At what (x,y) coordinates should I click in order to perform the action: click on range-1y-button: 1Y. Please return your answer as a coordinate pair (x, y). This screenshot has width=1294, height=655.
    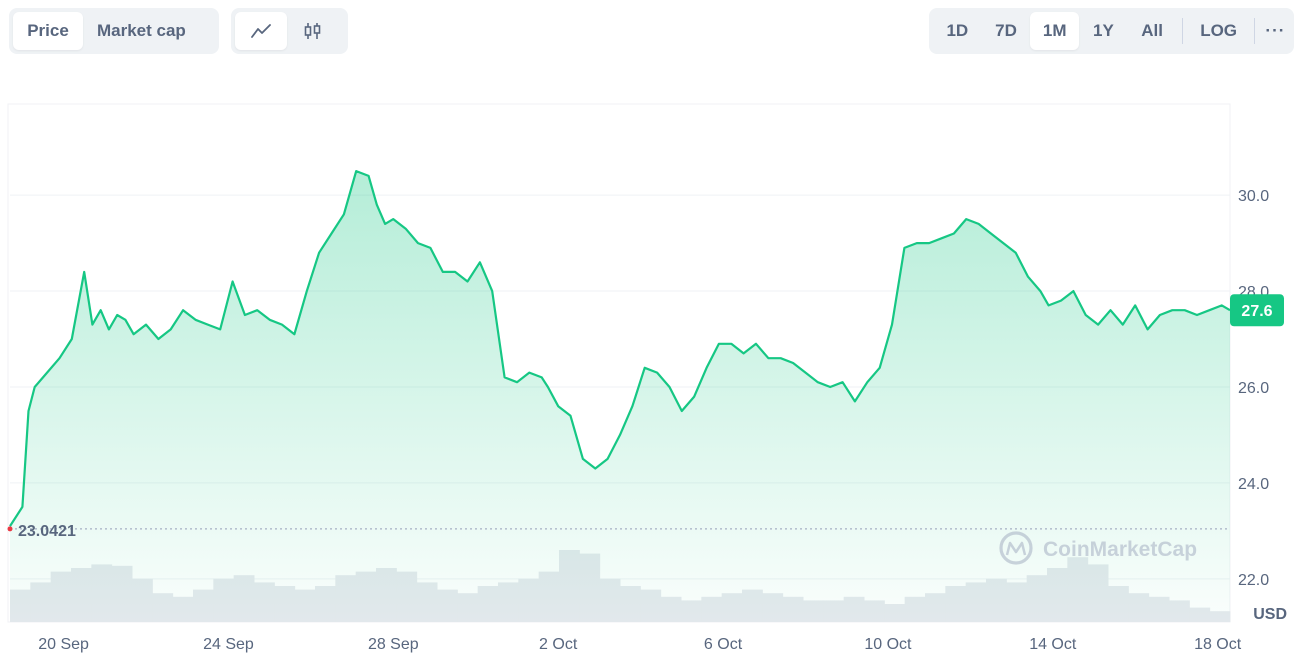
    Looking at the image, I should click on (1103, 30).